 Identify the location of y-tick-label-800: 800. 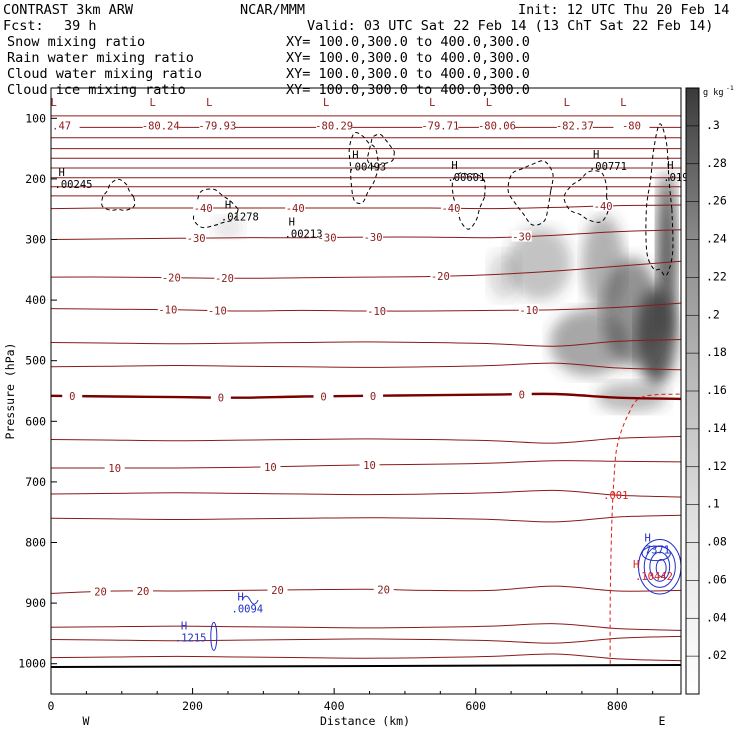
(35, 543).